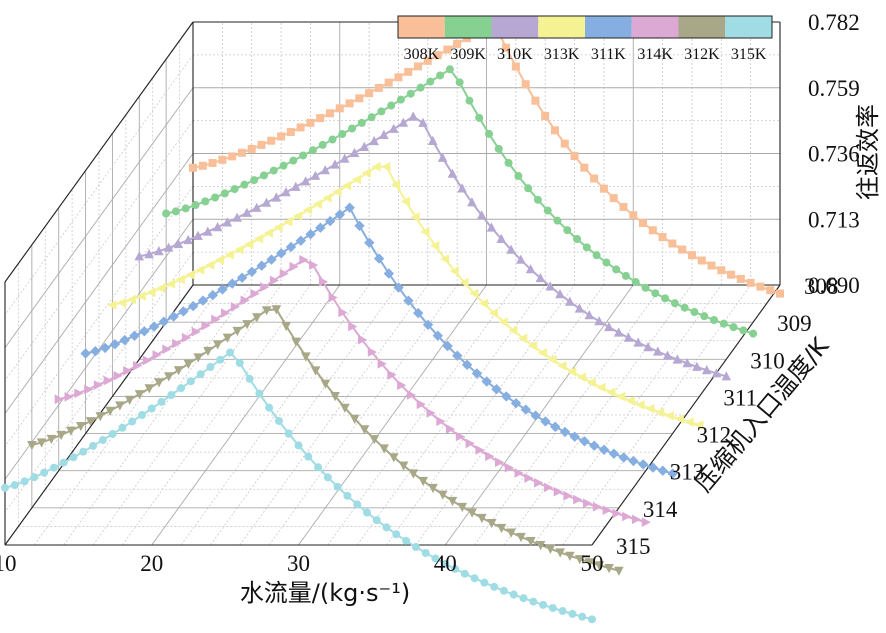 The height and width of the screenshot is (633, 886). What do you see at coordinates (99, 152) in the screenshot?
I see `axis-edge` at bounding box center [99, 152].